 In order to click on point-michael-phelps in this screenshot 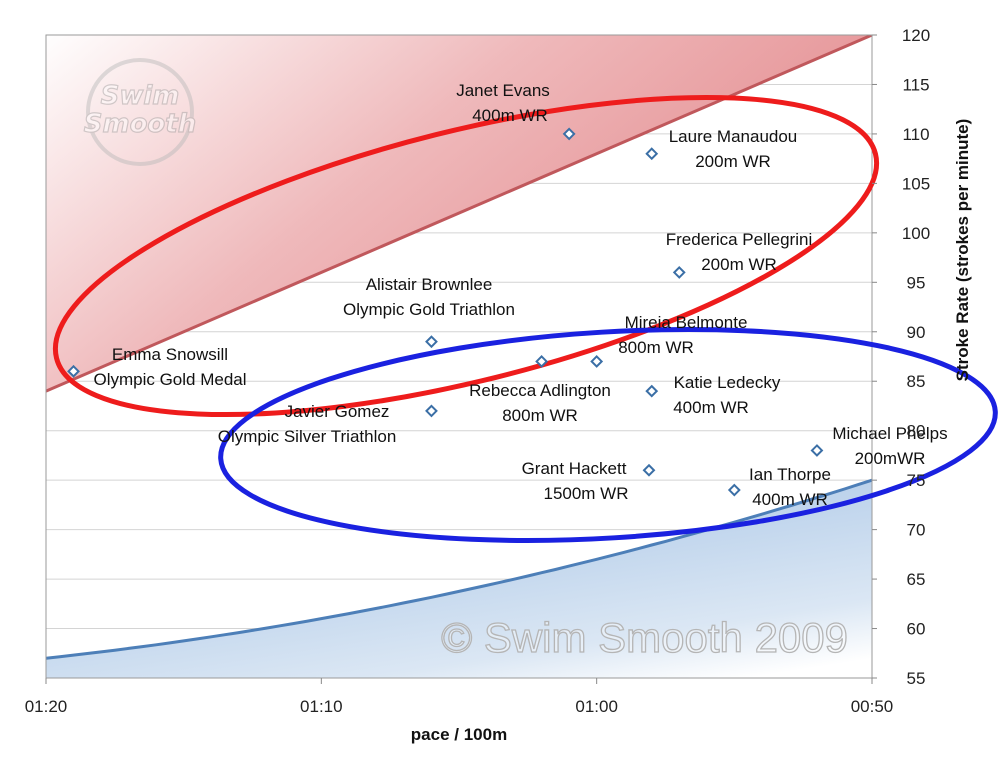, I will do `click(817, 450)`.